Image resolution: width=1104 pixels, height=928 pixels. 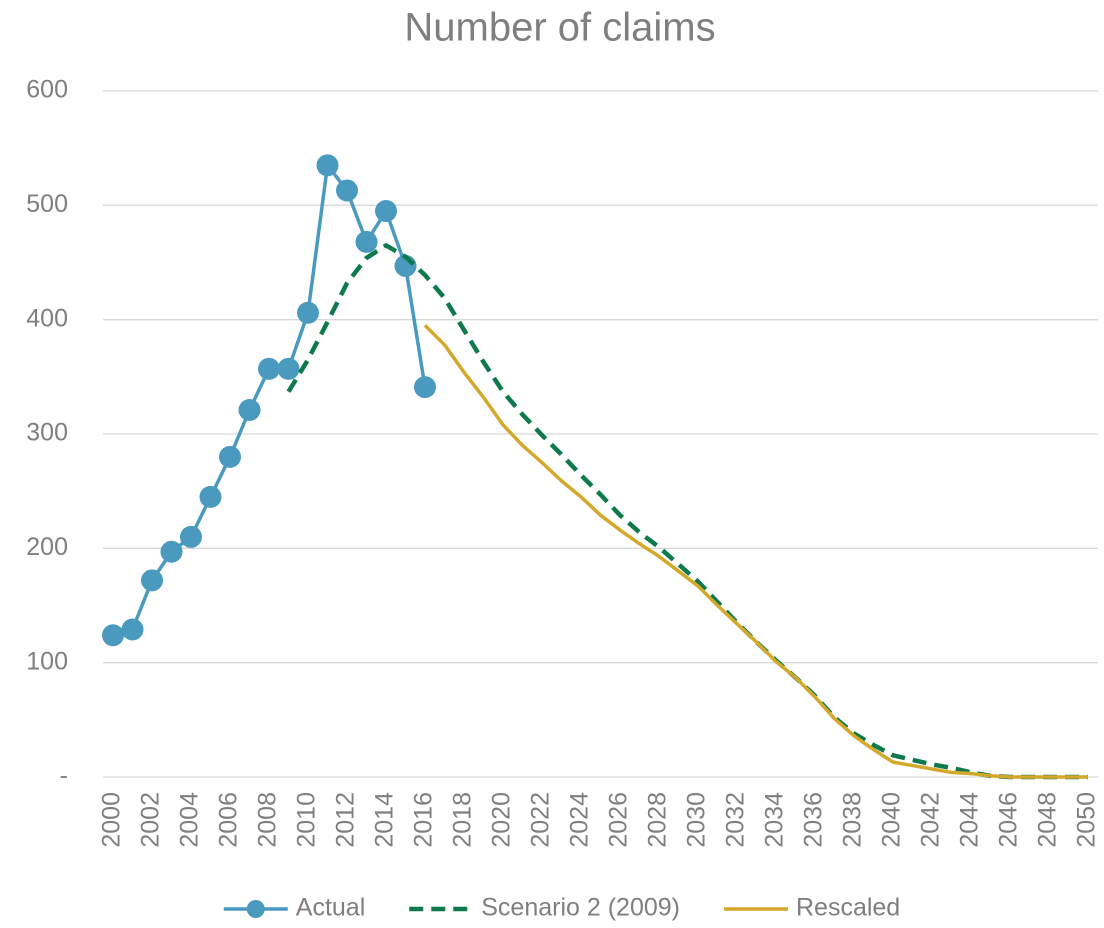 I want to click on x-tick-label: 2024, so click(x=580, y=820).